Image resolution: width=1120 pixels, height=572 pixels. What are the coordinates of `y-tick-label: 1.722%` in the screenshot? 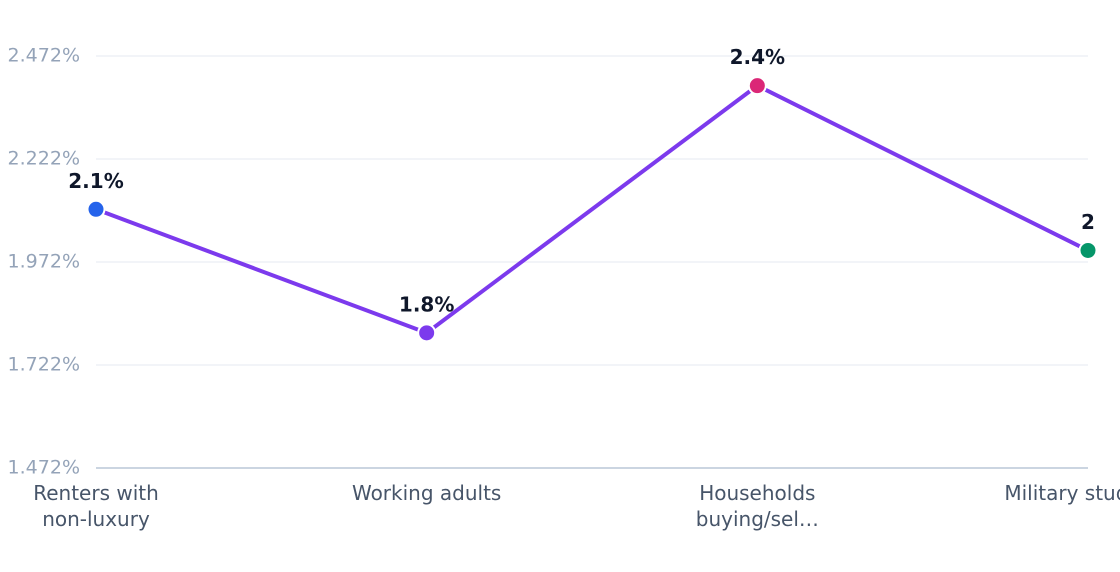 It's located at (44, 365).